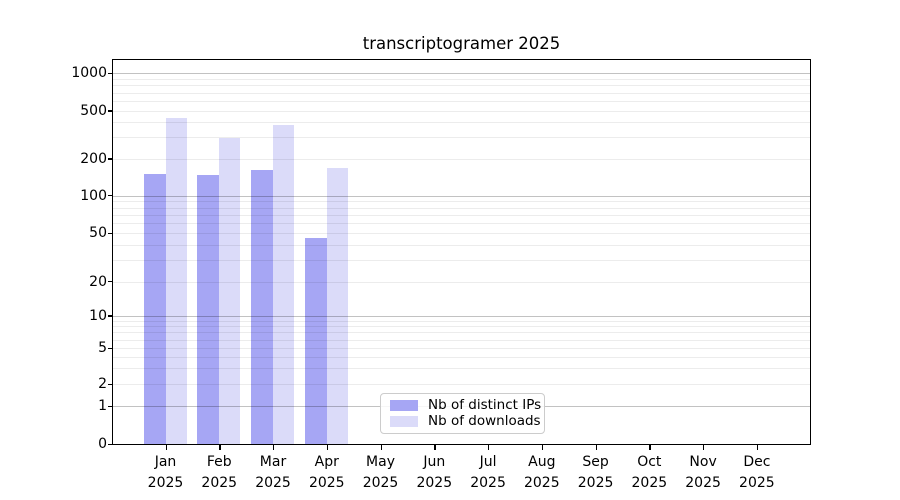  I want to click on legend-label-distinct-ips: Nb of distinct IPs, so click(485, 404).